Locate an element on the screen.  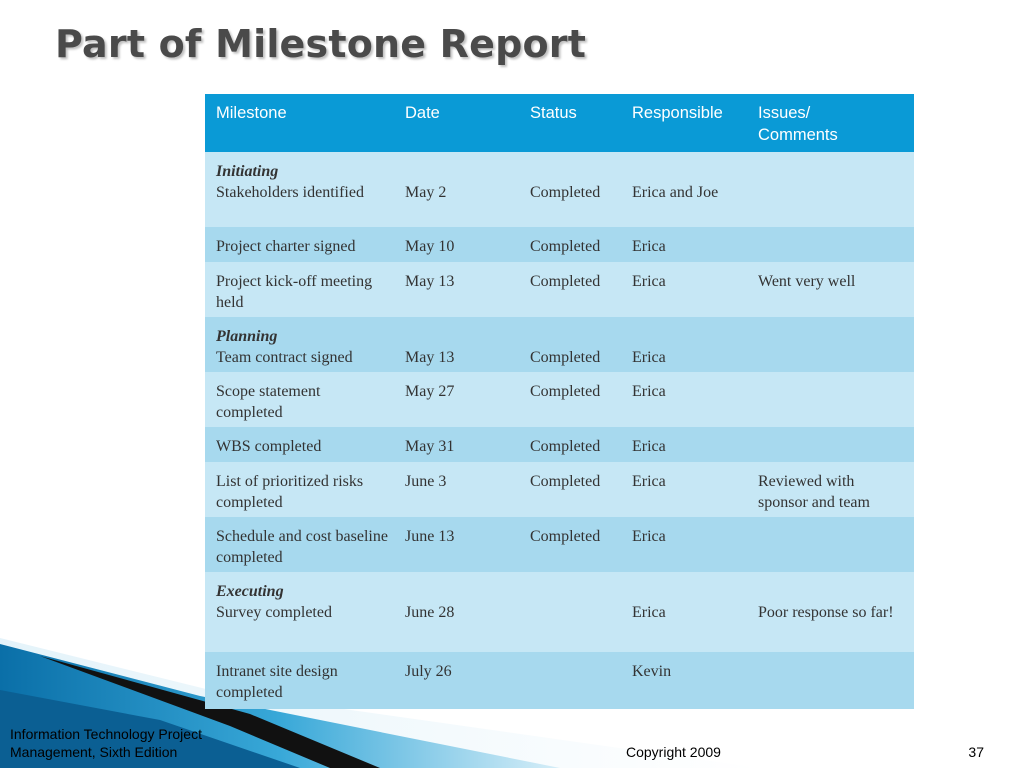
footer-copyright: Copyright 2009 is located at coordinates (673, 752).